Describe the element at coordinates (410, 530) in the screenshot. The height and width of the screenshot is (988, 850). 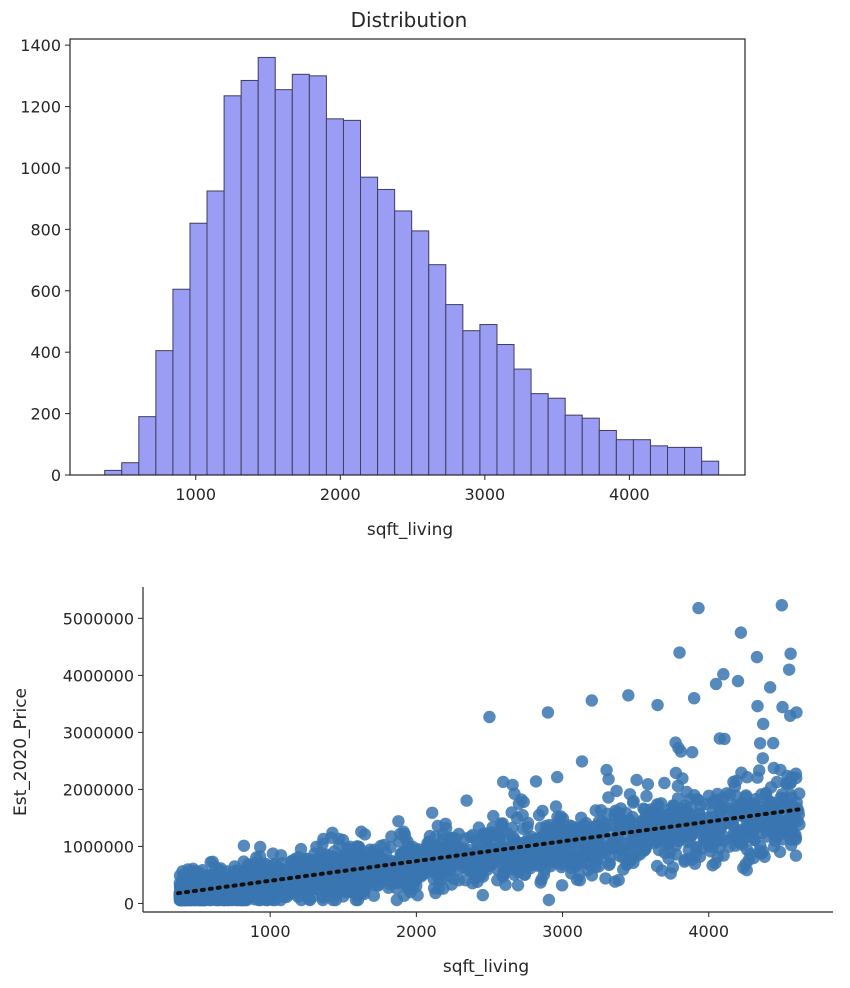
I see `histogram-x-axis-label: sqft_living` at that location.